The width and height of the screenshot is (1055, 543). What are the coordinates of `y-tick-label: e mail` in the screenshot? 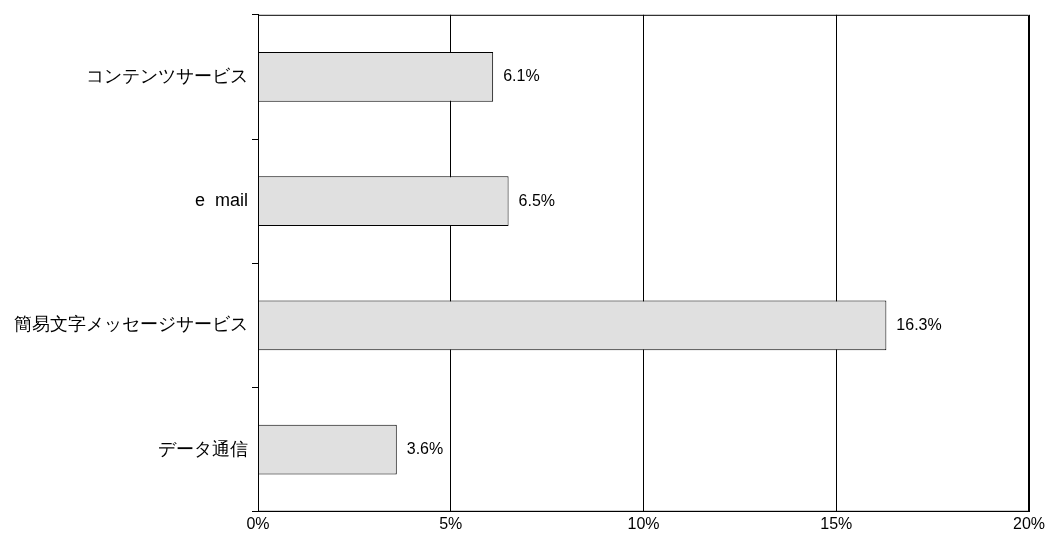 It's located at (221, 200).